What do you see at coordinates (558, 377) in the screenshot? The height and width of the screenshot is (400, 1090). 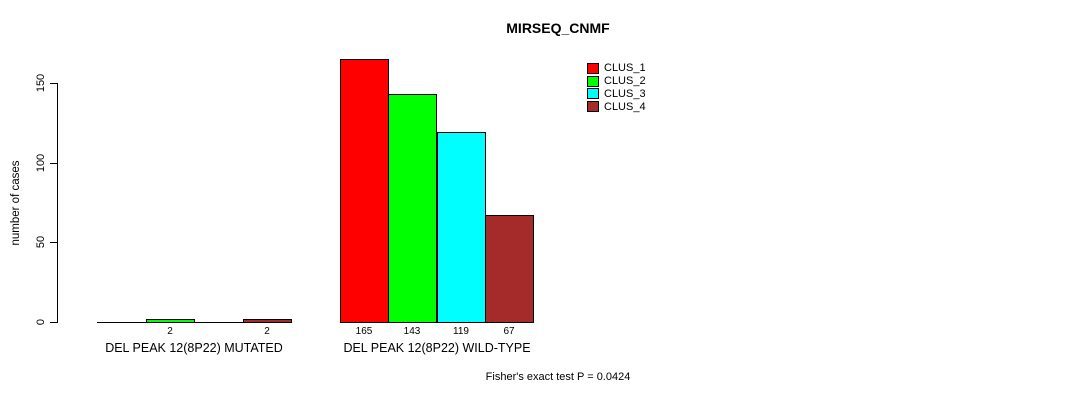 I see `fisher-test-annotation: Fisher's exact test P = 0.0424` at bounding box center [558, 377].